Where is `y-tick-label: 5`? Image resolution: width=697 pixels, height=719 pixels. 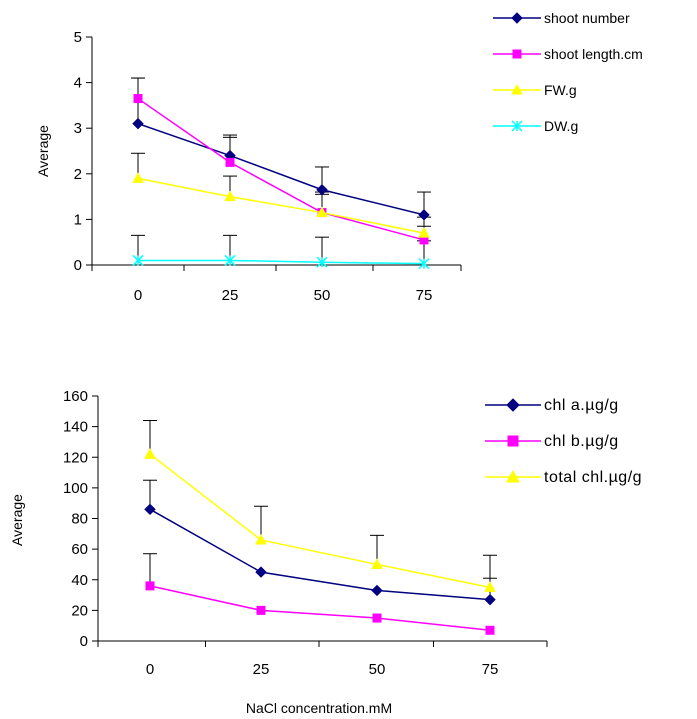
y-tick-label: 5 is located at coordinates (78, 37).